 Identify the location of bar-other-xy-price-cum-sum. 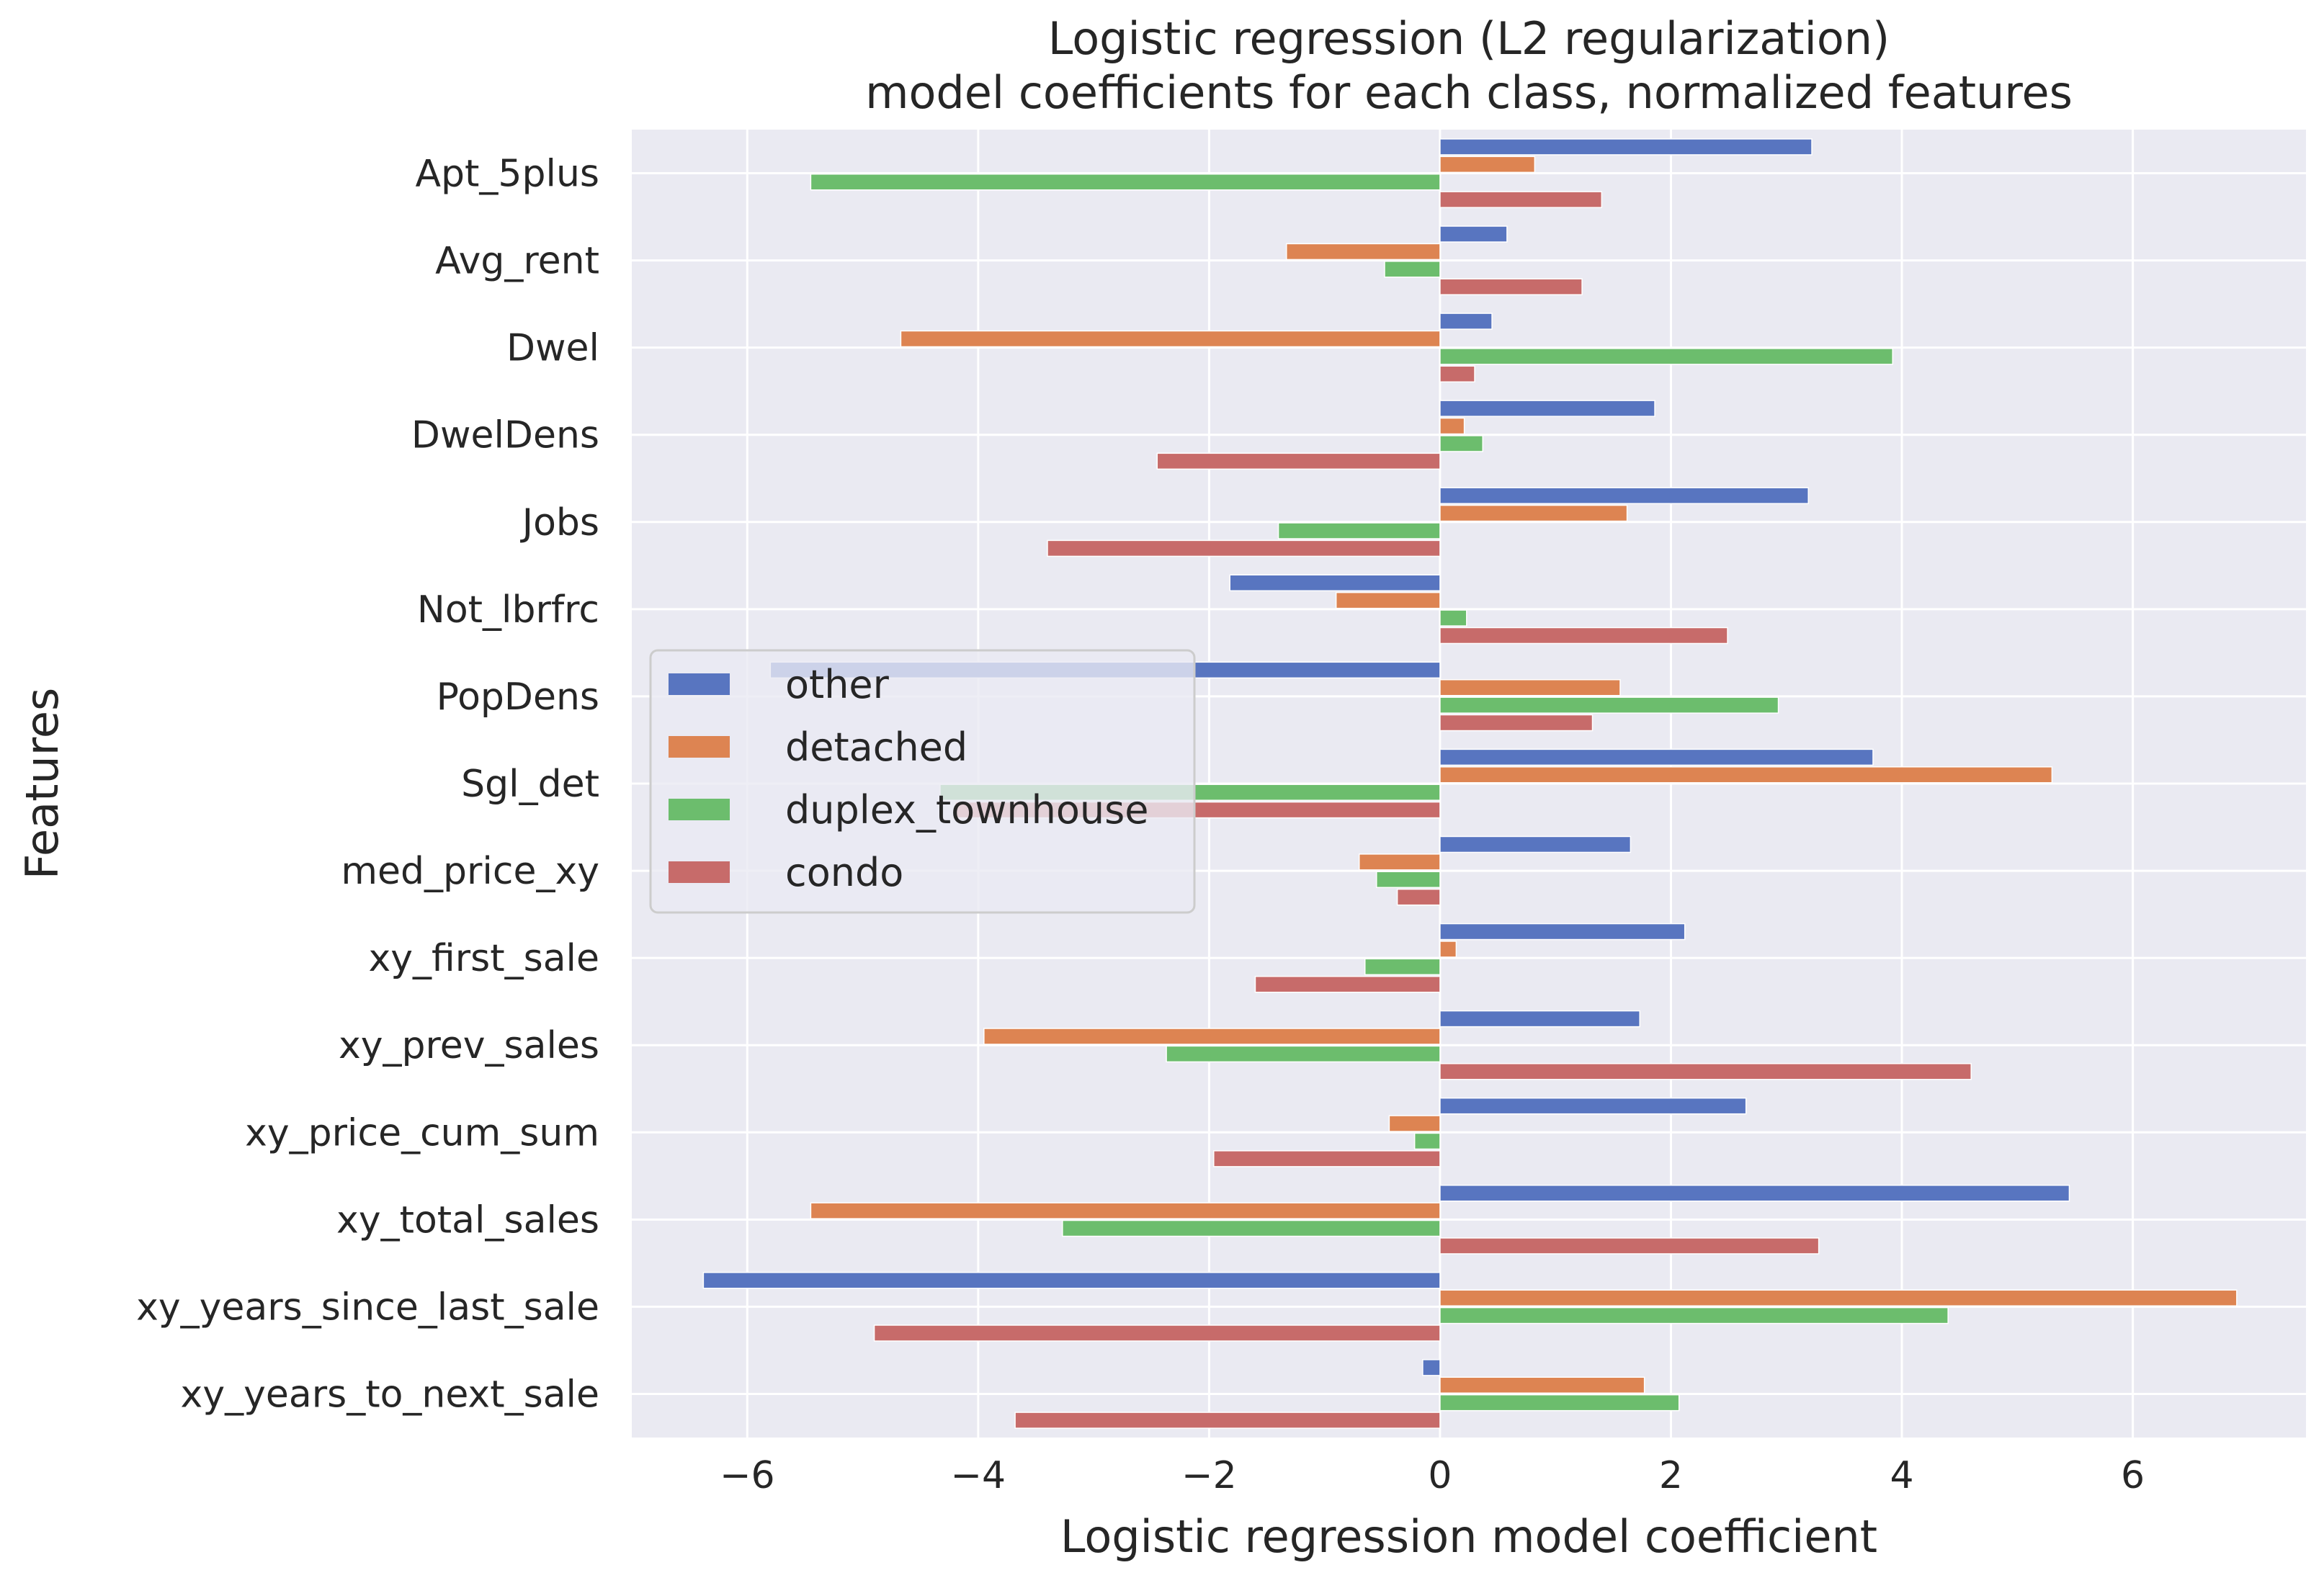
(1593, 1106).